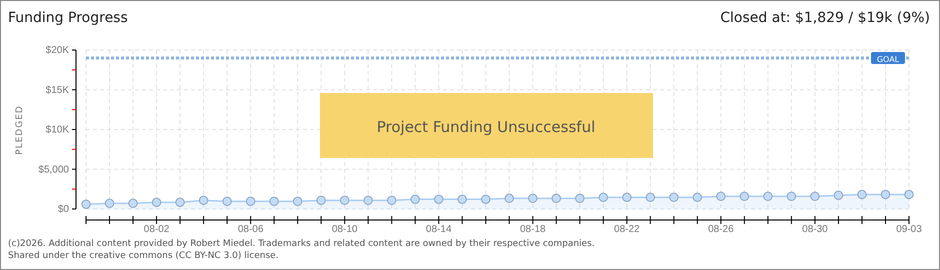  What do you see at coordinates (251, 229) in the screenshot?
I see `x-tick-label: 08-06` at bounding box center [251, 229].